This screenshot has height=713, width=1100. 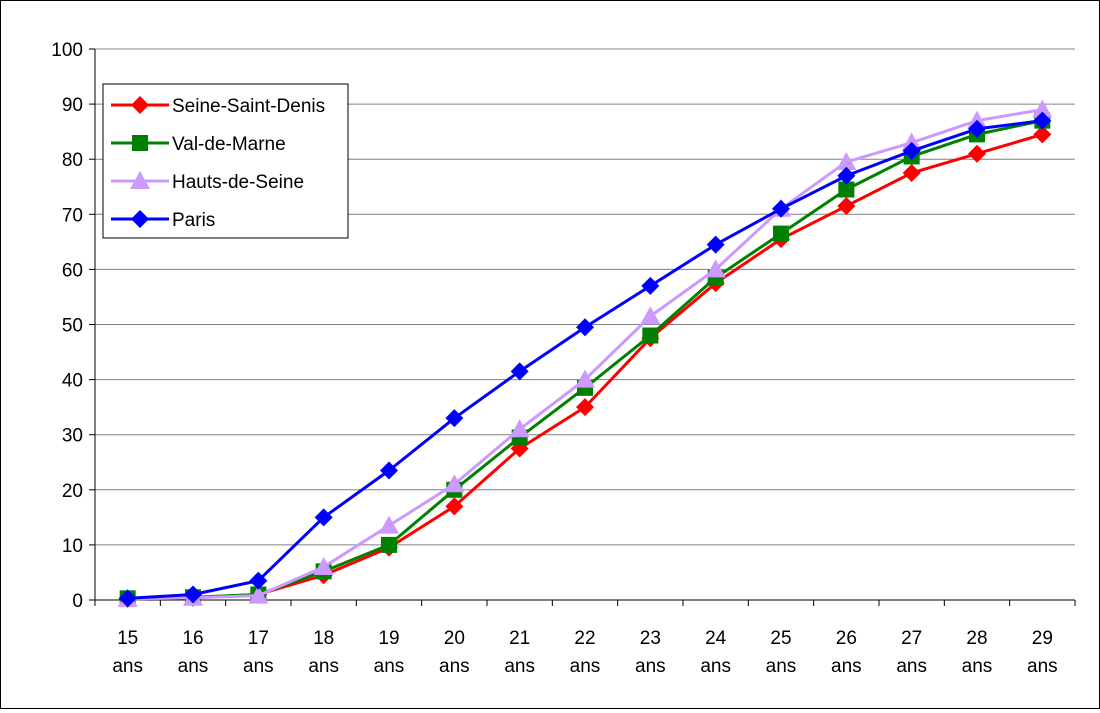 I want to click on y-tick-label: 30, so click(x=72, y=436).